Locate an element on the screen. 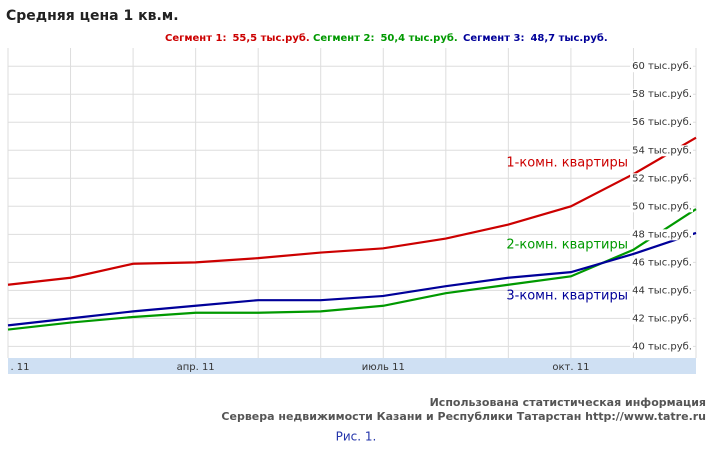 This screenshot has height=450, width=712. x-tick-label: апр. 11 is located at coordinates (196, 367).